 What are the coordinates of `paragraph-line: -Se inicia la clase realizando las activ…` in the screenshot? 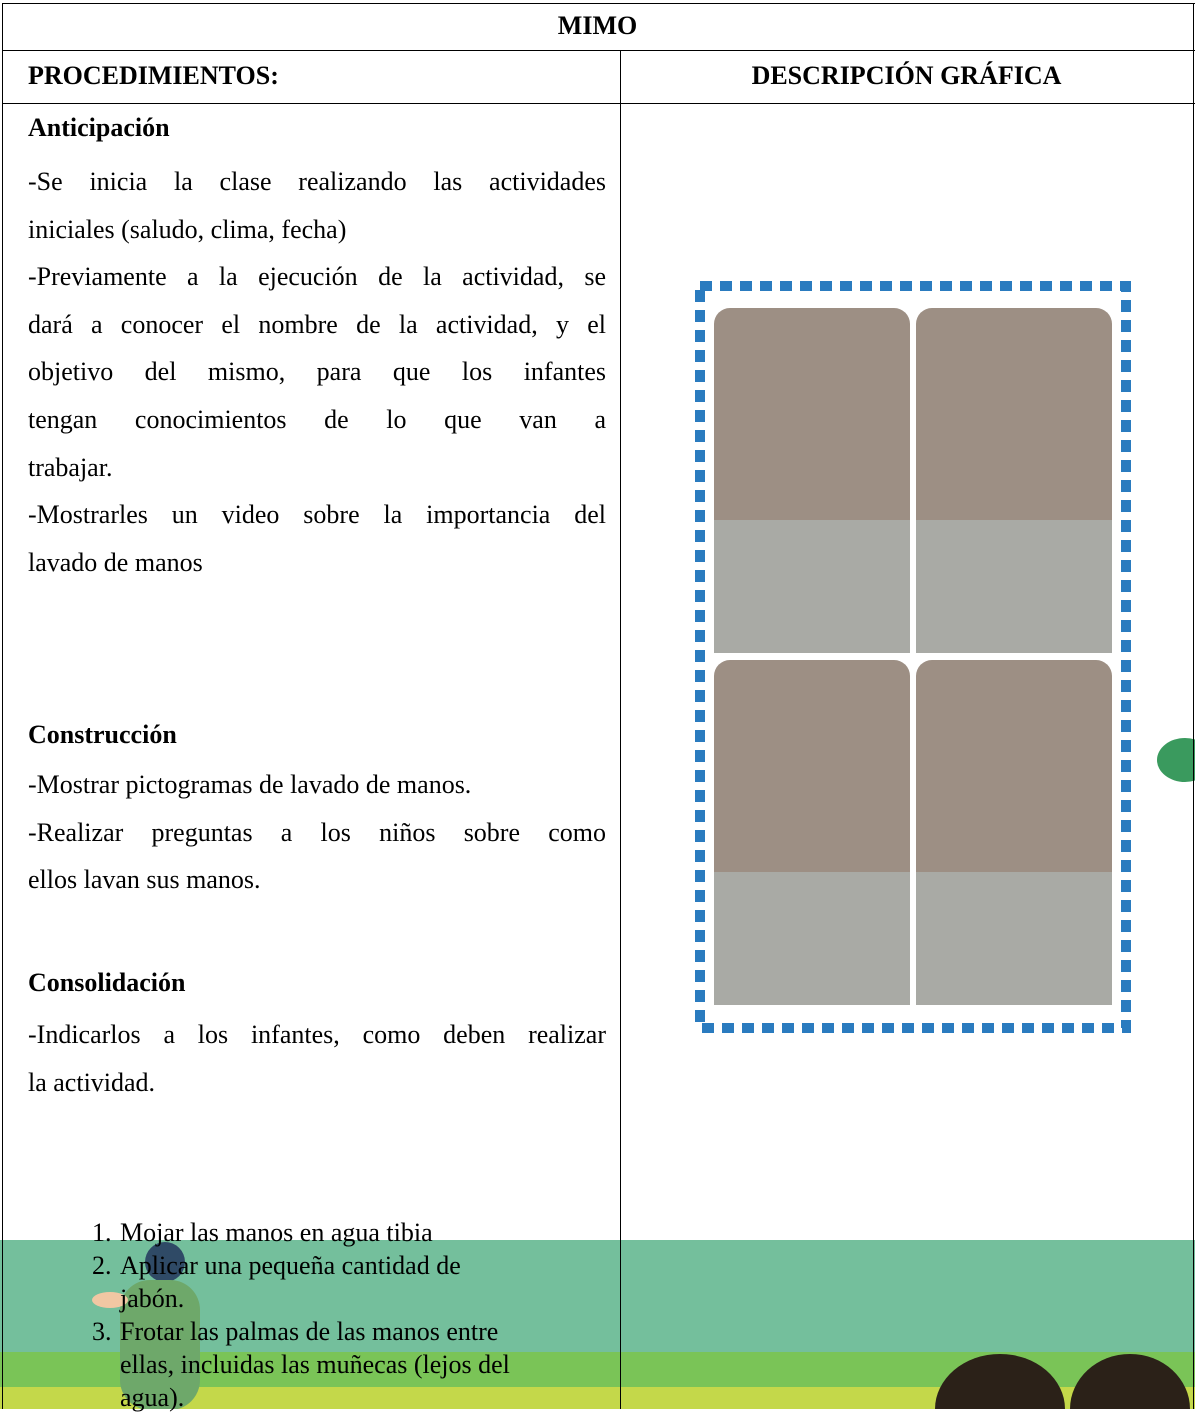 It's located at (317, 181).